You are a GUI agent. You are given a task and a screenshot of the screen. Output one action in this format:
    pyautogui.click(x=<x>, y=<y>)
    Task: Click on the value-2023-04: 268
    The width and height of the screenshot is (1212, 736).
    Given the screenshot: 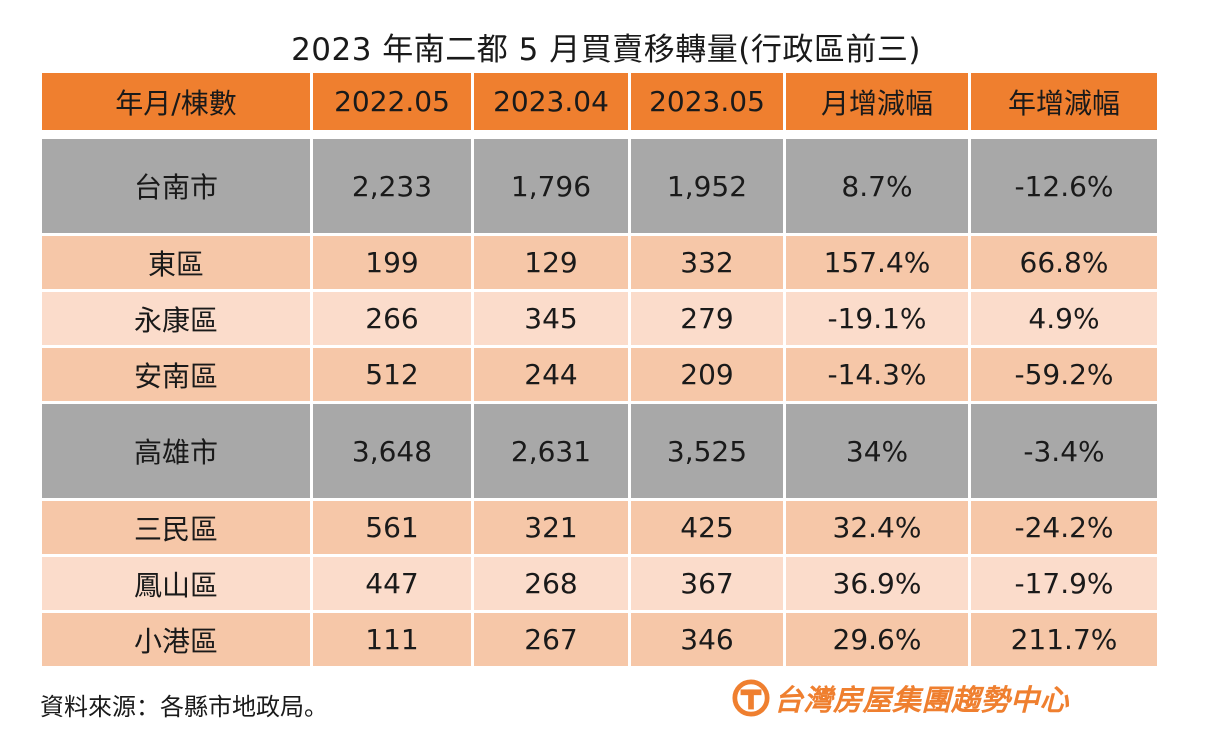 What is the action you would take?
    pyautogui.click(x=551, y=584)
    